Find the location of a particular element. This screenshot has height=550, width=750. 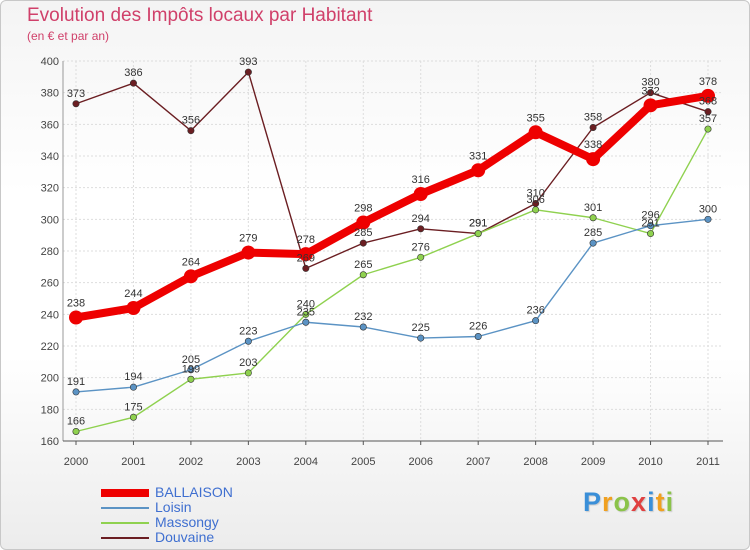

legend-swatch-massongy is located at coordinates (125, 523).